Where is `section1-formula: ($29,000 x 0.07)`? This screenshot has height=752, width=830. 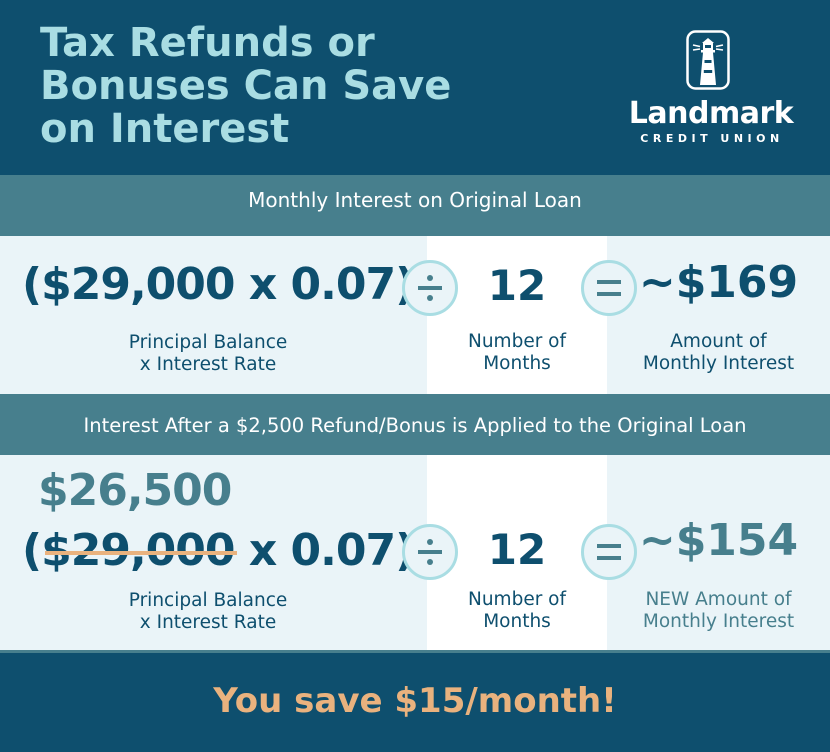 section1-formula: ($29,000 x 0.07) is located at coordinates (218, 284).